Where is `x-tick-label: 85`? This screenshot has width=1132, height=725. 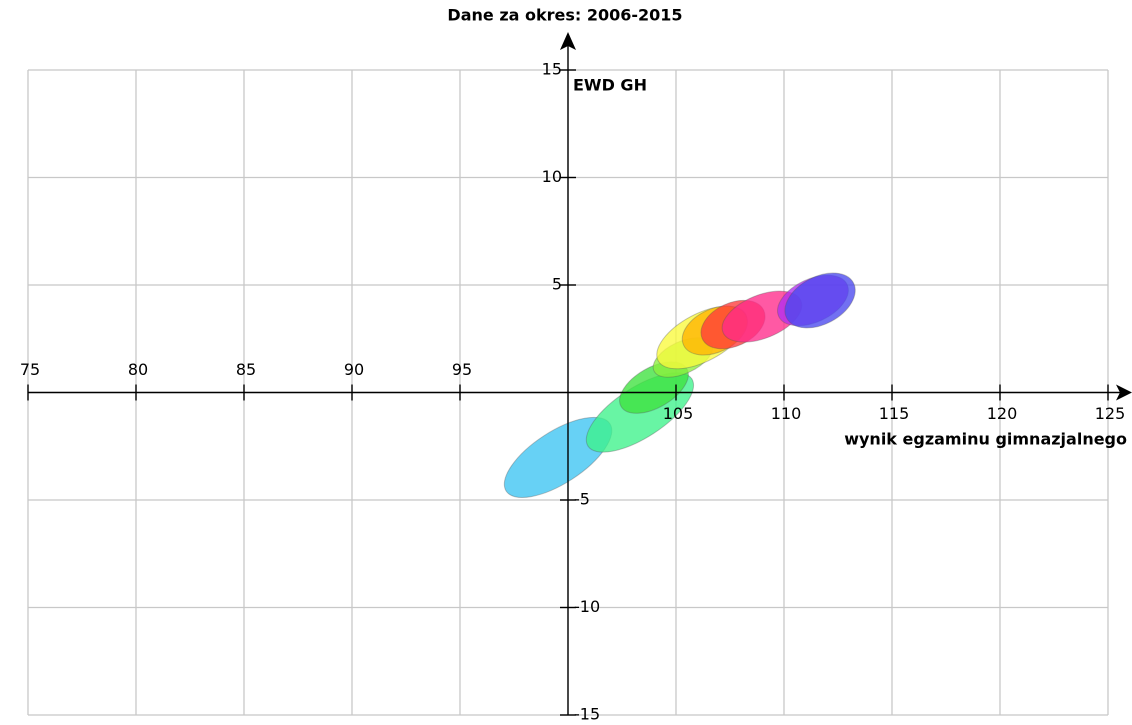
x-tick-label: 85 is located at coordinates (246, 369).